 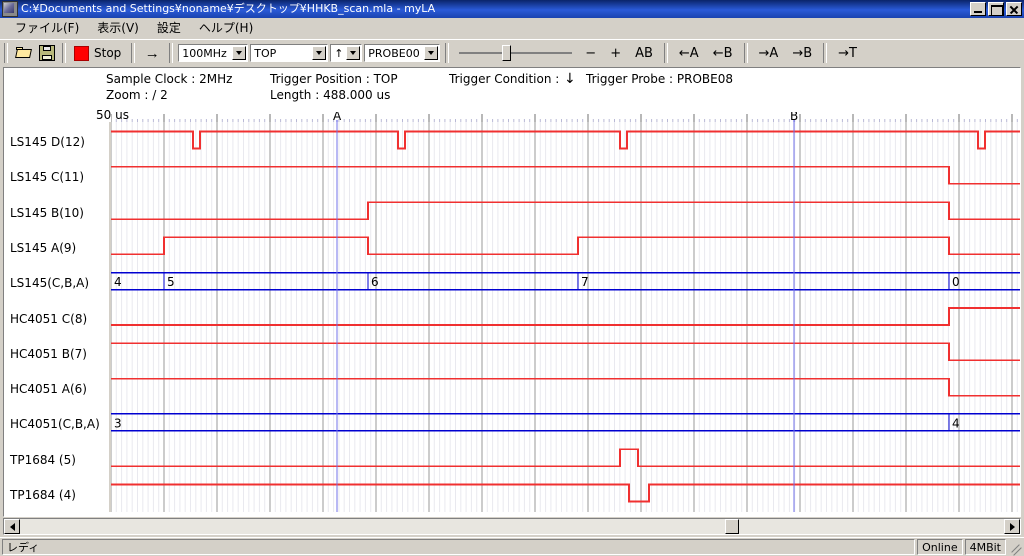 I want to click on channel-label-1: LS145 C(11), so click(x=47, y=177).